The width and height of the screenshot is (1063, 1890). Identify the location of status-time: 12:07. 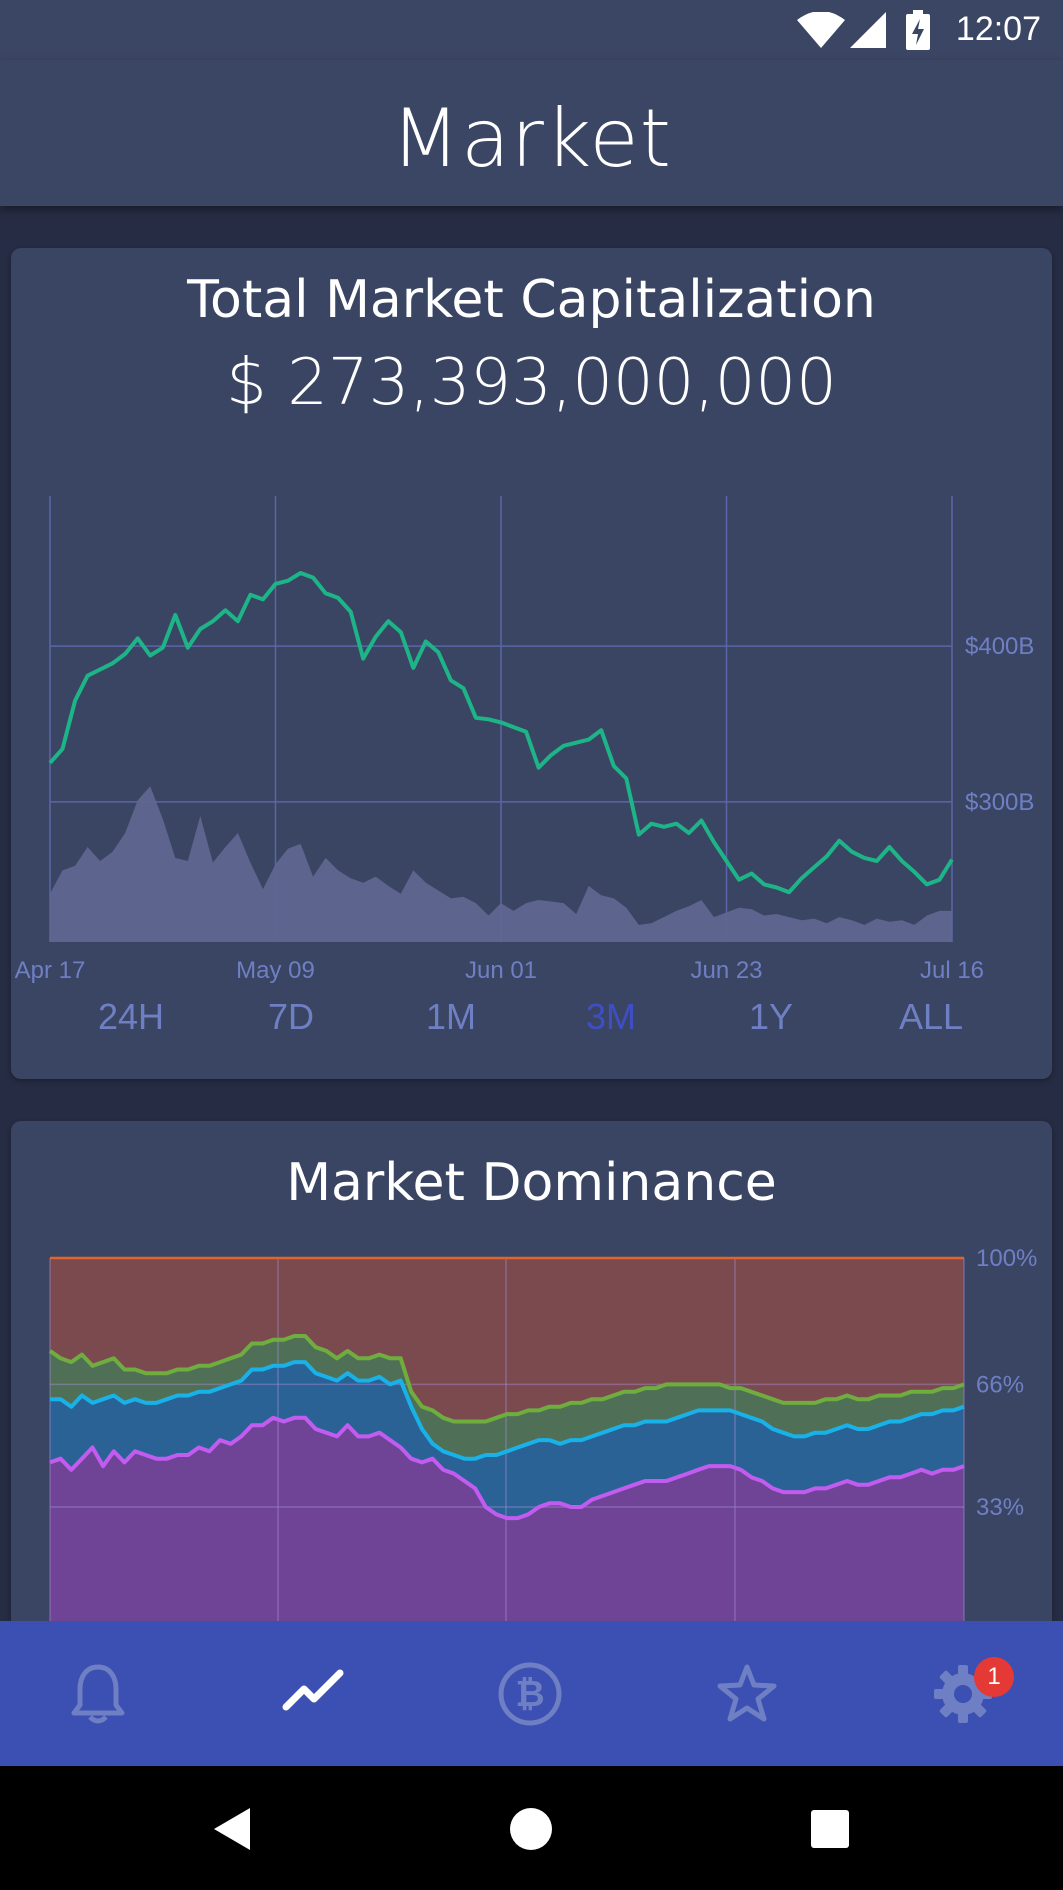
(998, 29).